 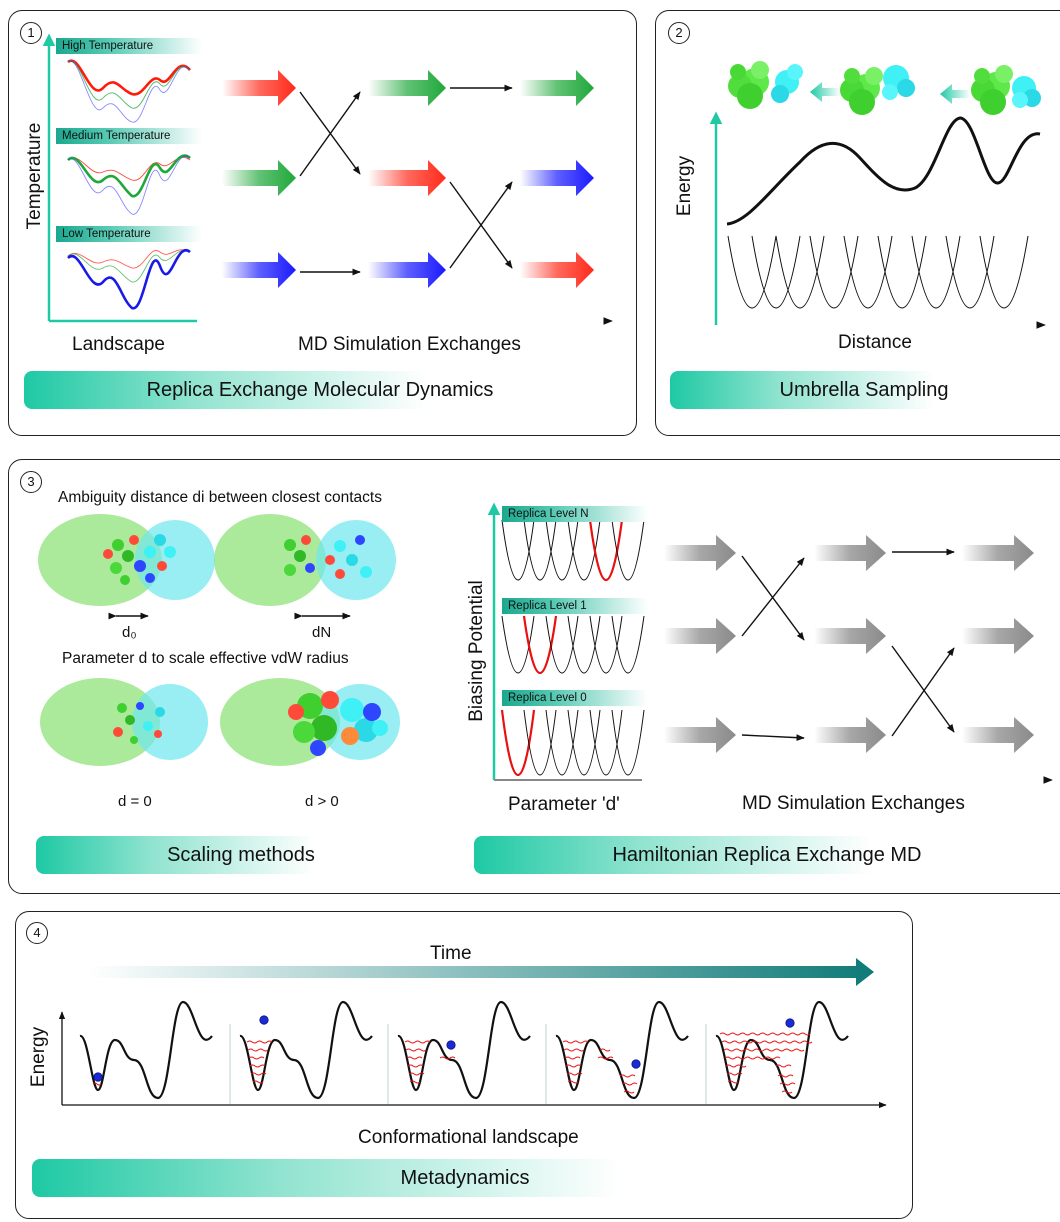 I want to click on walker-dots, so click(x=444, y=1048).